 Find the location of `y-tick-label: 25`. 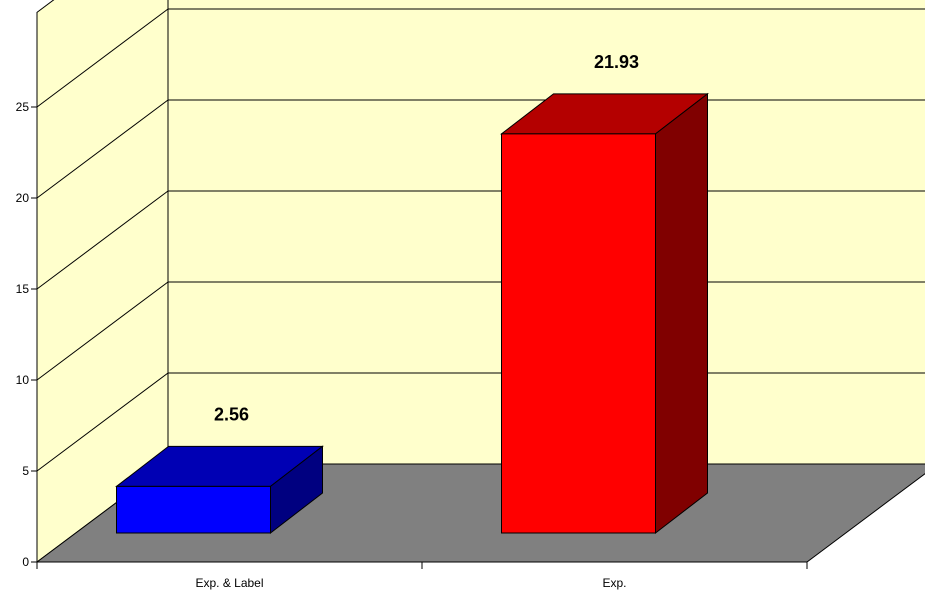

y-tick-label: 25 is located at coordinates (23, 107).